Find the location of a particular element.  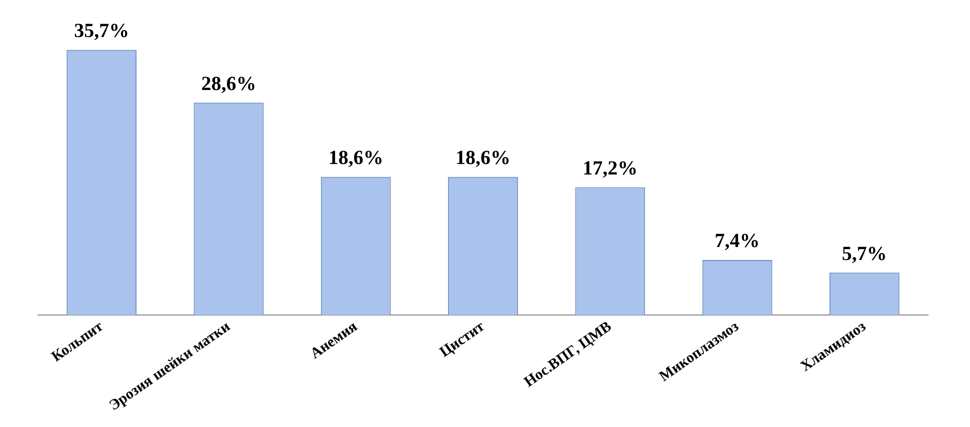

data-label: 17,2% is located at coordinates (610, 168).